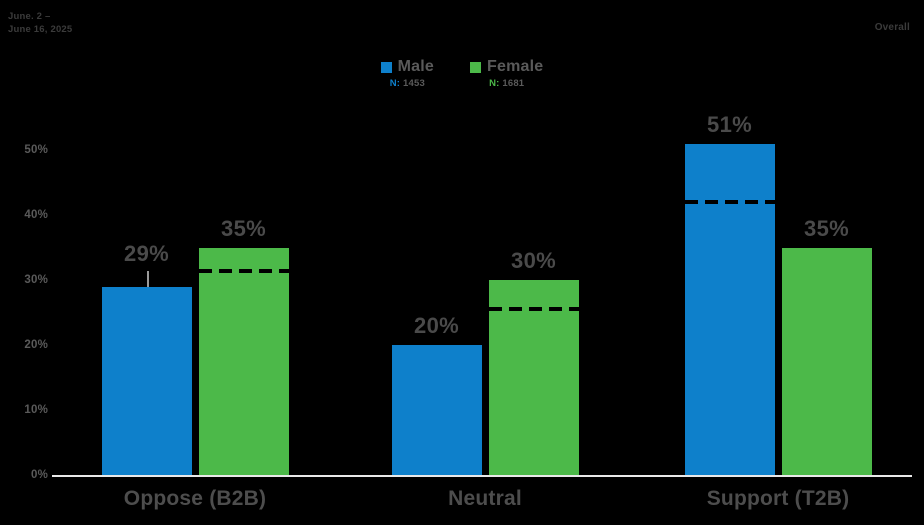  What do you see at coordinates (36, 345) in the screenshot?
I see `y-axis-tick-label: 20%` at bounding box center [36, 345].